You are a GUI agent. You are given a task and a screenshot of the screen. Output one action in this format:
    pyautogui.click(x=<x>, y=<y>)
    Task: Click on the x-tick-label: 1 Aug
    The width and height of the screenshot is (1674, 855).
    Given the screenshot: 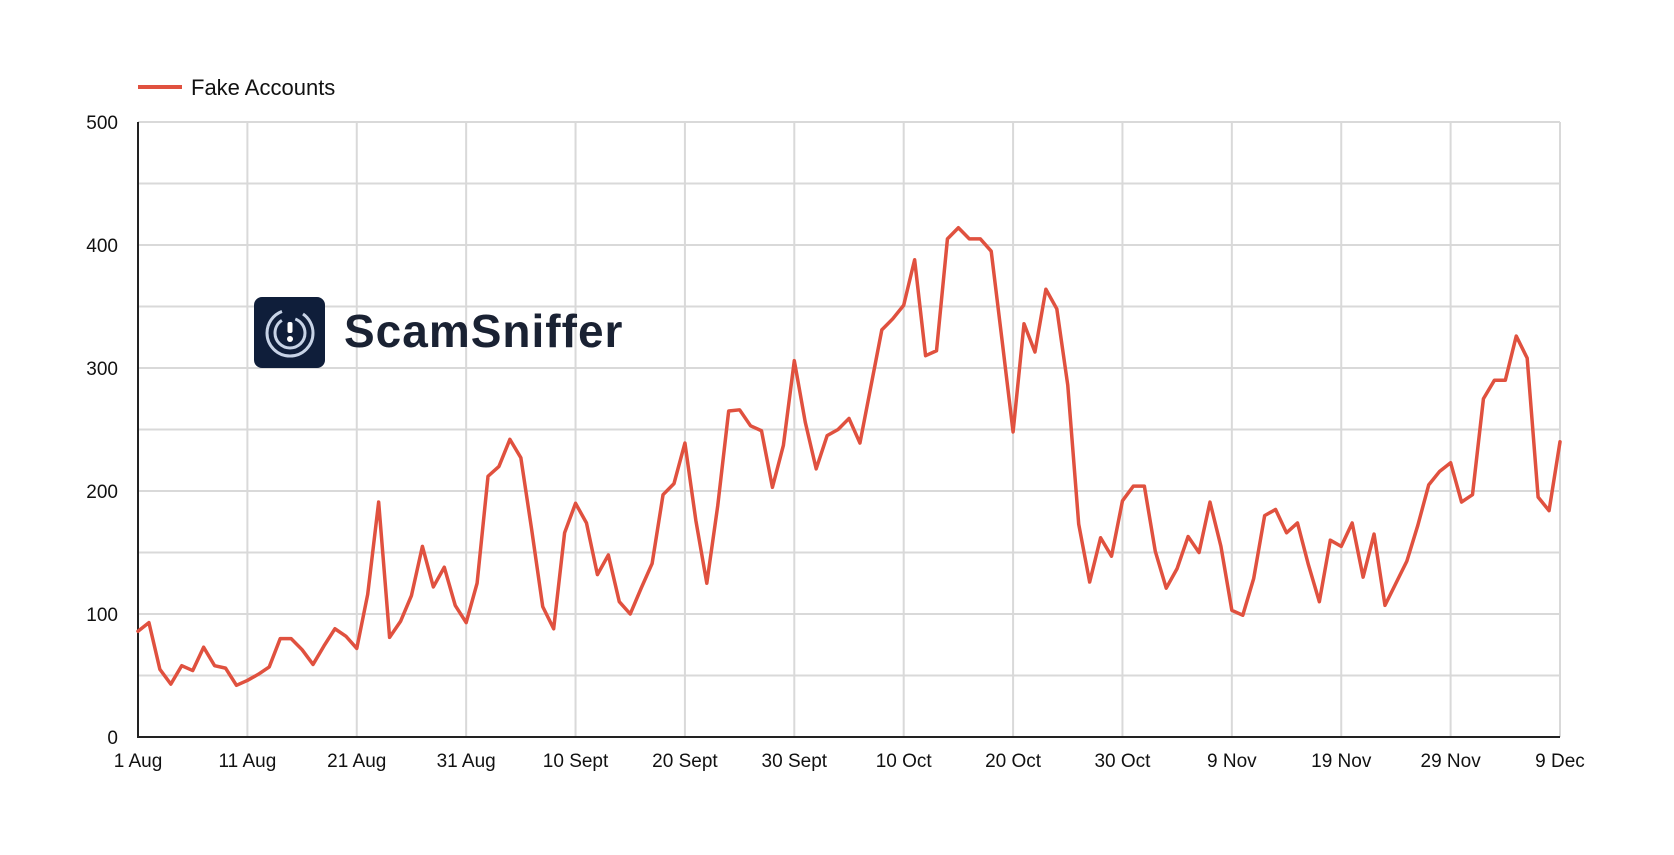 What is the action you would take?
    pyautogui.click(x=138, y=761)
    